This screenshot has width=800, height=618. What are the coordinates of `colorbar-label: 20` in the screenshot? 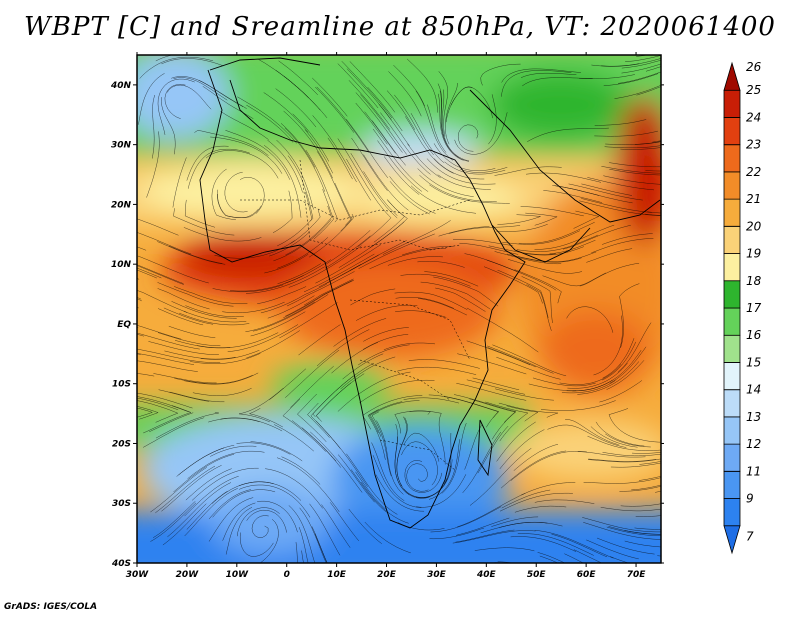 It's located at (754, 226).